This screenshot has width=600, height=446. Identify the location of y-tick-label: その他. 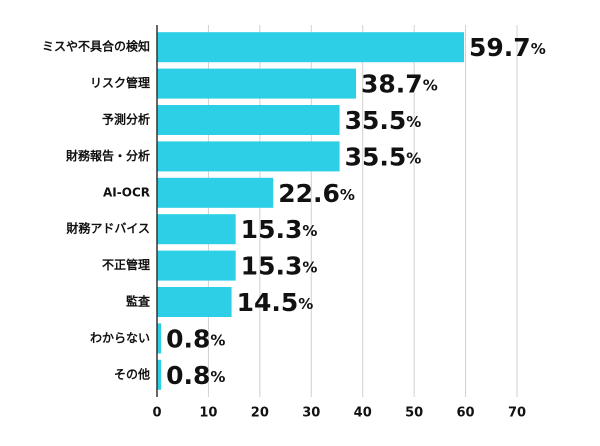
(132, 373).